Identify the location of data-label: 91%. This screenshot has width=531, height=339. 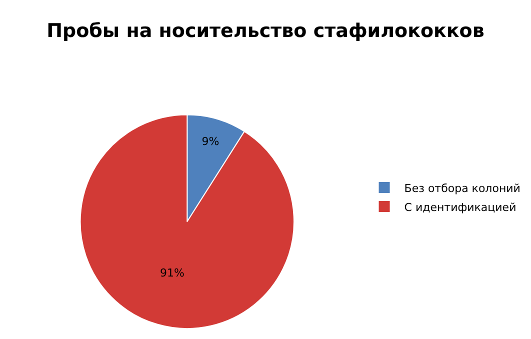
(172, 273).